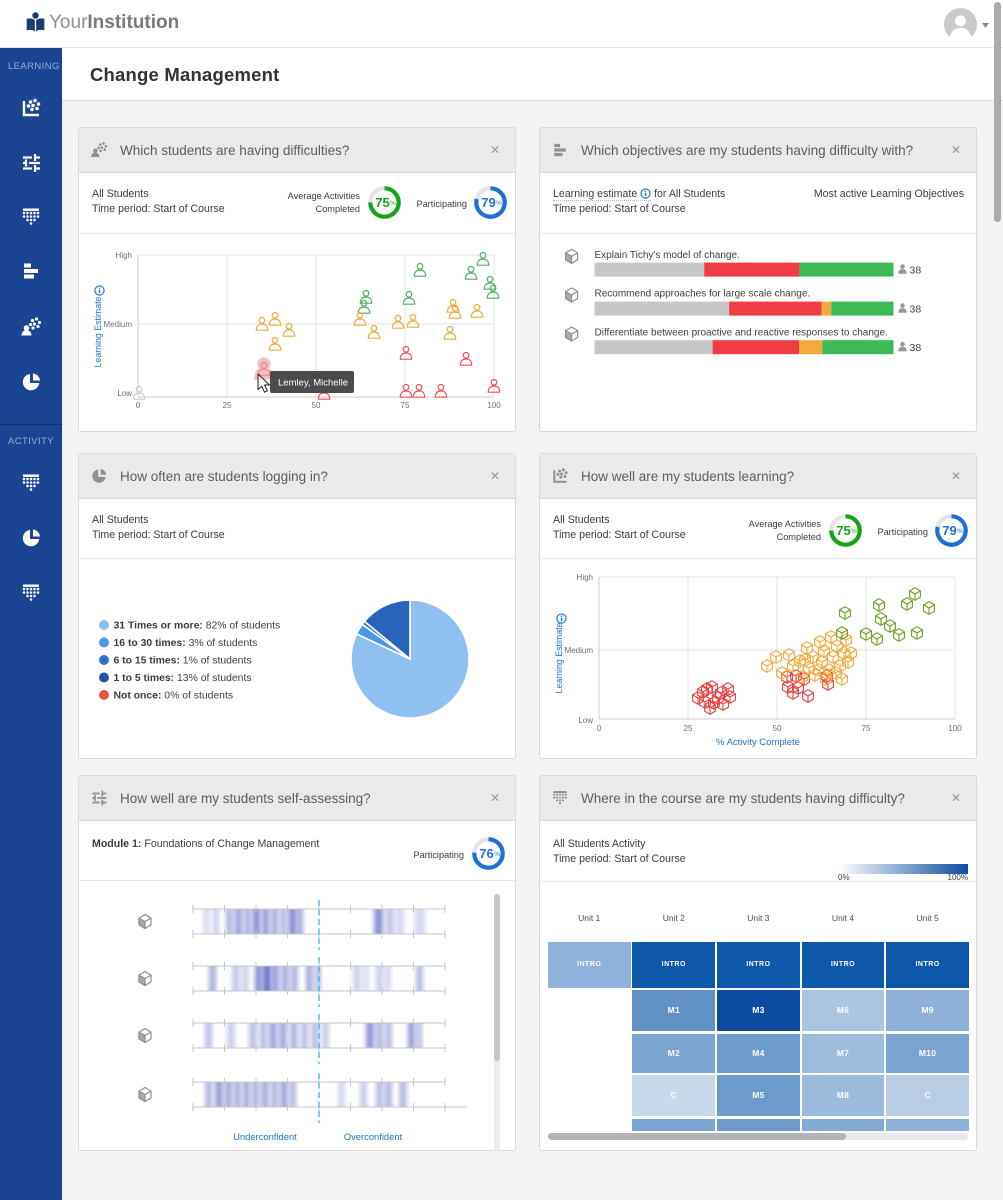 This screenshot has height=1200, width=1003. I want to click on svg-text: % Activity Complete, so click(758, 742).